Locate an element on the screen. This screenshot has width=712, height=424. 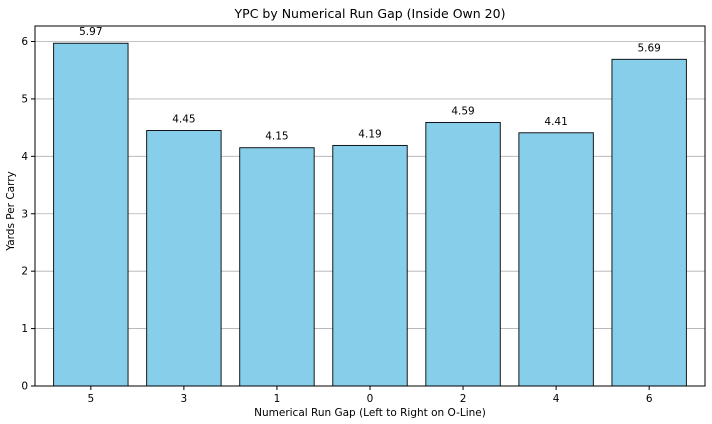
bar-value-label: 4.41 is located at coordinates (555, 122).